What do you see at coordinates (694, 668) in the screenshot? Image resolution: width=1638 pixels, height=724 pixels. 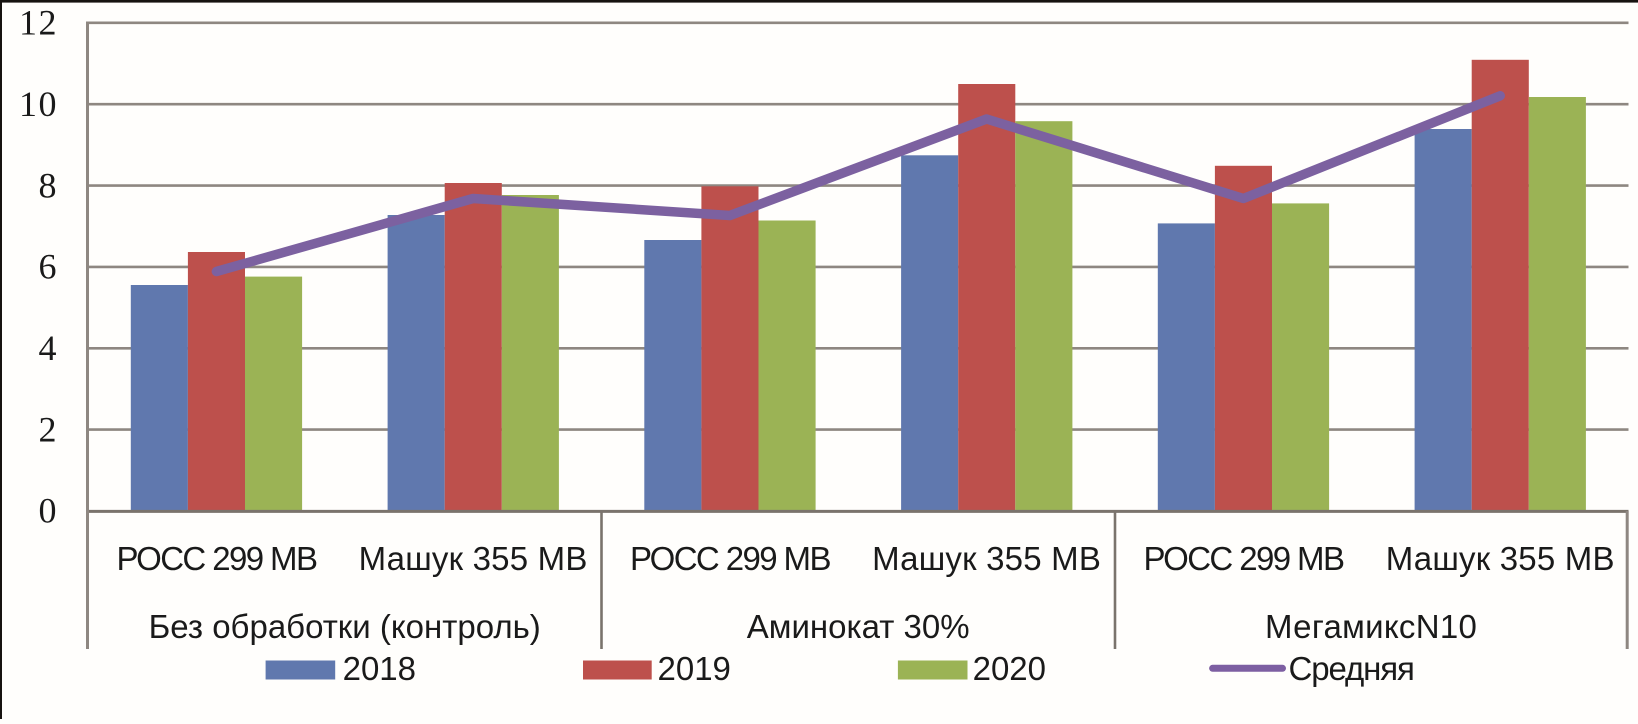 I see `svg-text: 2019` at bounding box center [694, 668].